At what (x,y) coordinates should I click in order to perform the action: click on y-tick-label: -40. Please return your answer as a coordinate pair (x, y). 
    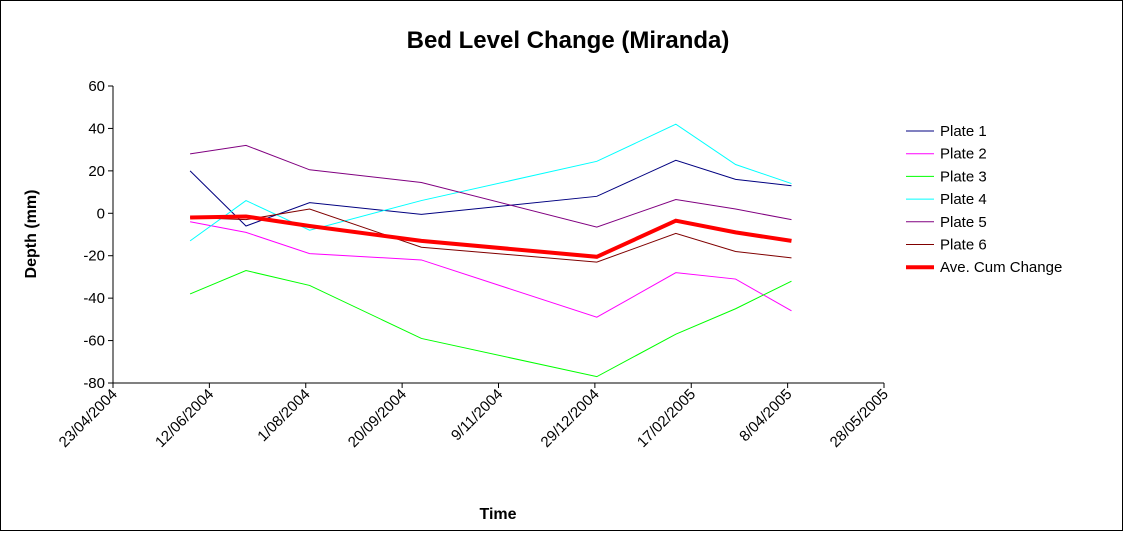
    Looking at the image, I should click on (94, 298).